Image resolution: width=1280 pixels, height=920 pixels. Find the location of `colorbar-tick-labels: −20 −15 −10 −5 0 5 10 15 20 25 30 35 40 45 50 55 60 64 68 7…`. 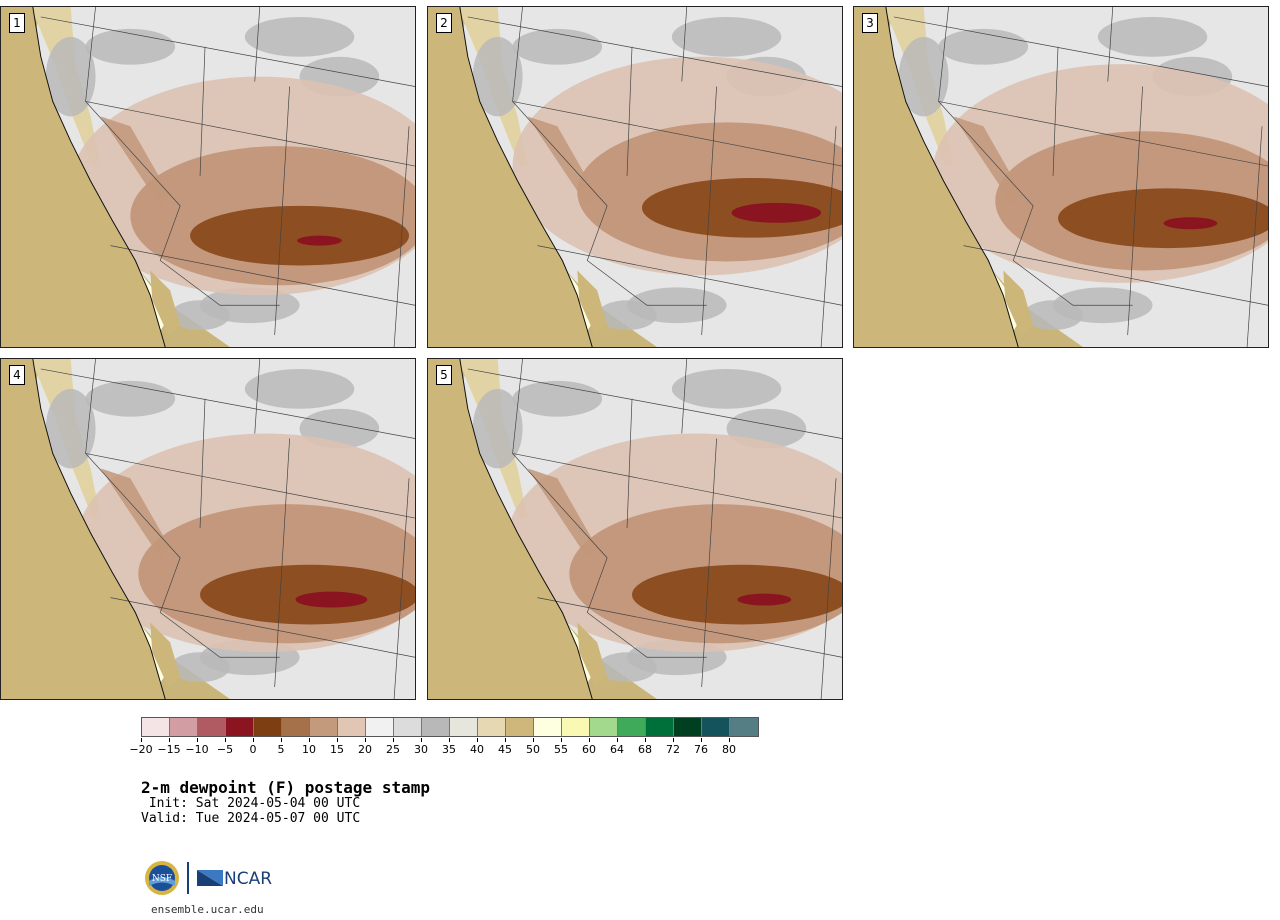

colorbar-tick-labels: −20 −15 −10 −5 0 5 10 15 20 25 30 35 40 45 50 55 60 64 68 7… is located at coordinates (443, 748).